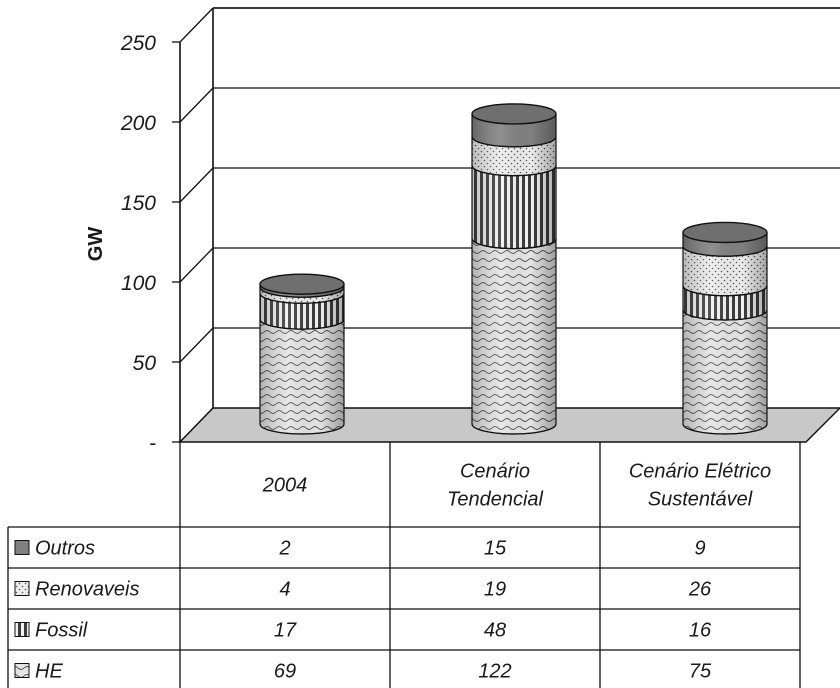 The image size is (840, 688). I want to click on table-value: 16, so click(700, 631).